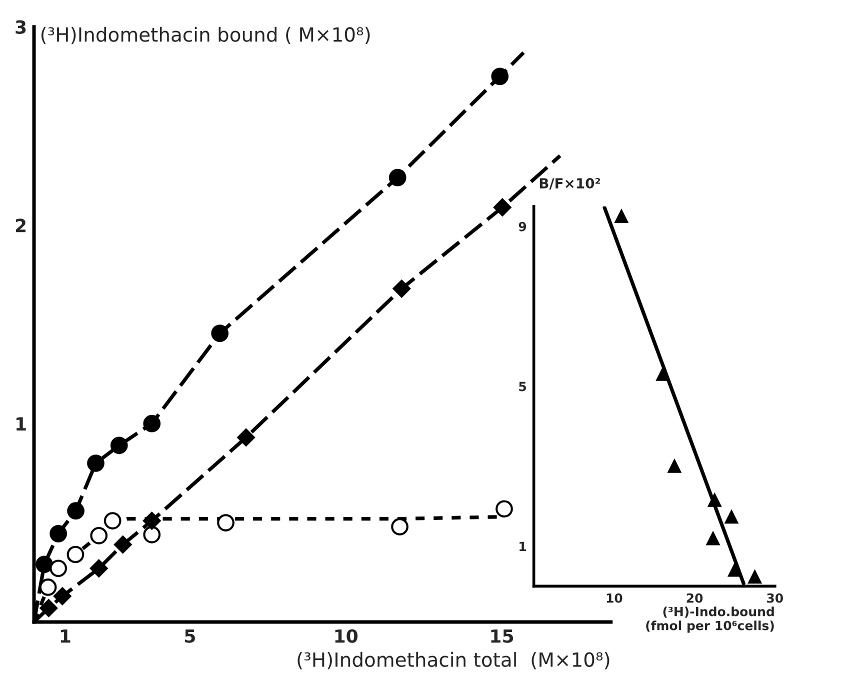 This screenshot has width=861, height=688. I want to click on x-tick-label: 5, so click(190, 636).